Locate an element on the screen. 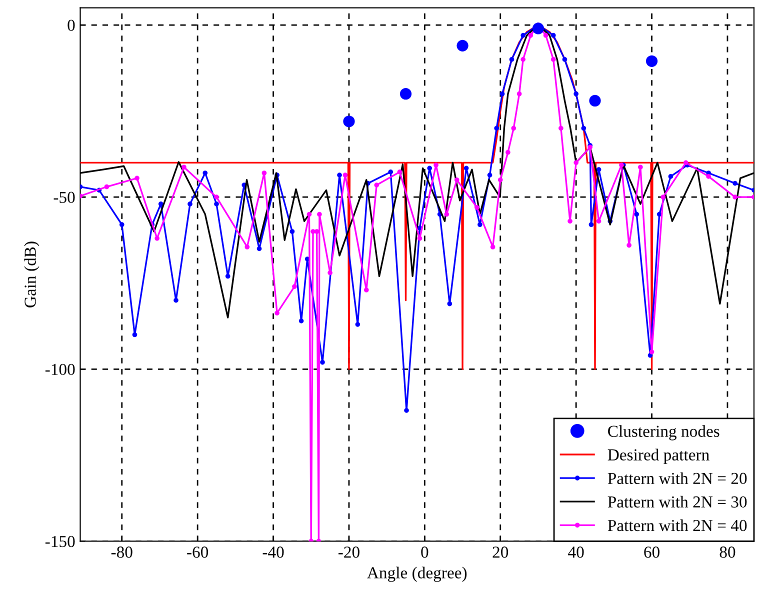 The width and height of the screenshot is (757, 602). y-axis-title: Gain (dB) is located at coordinates (32, 275).